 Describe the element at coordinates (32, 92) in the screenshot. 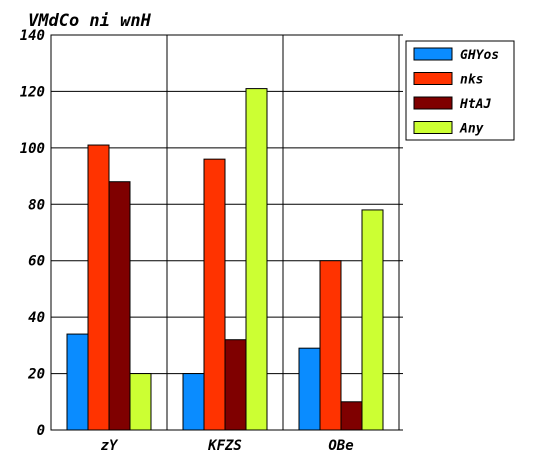

I see `y-tick-label: 120` at that location.